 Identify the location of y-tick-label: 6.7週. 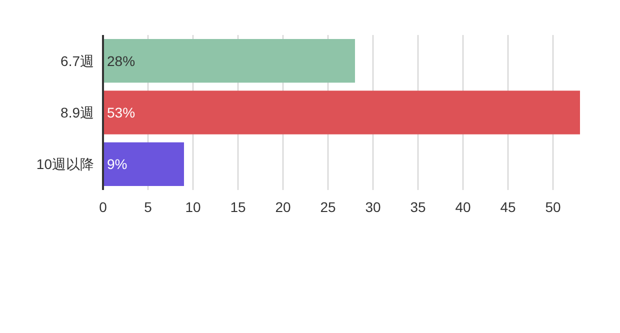
(77, 60).